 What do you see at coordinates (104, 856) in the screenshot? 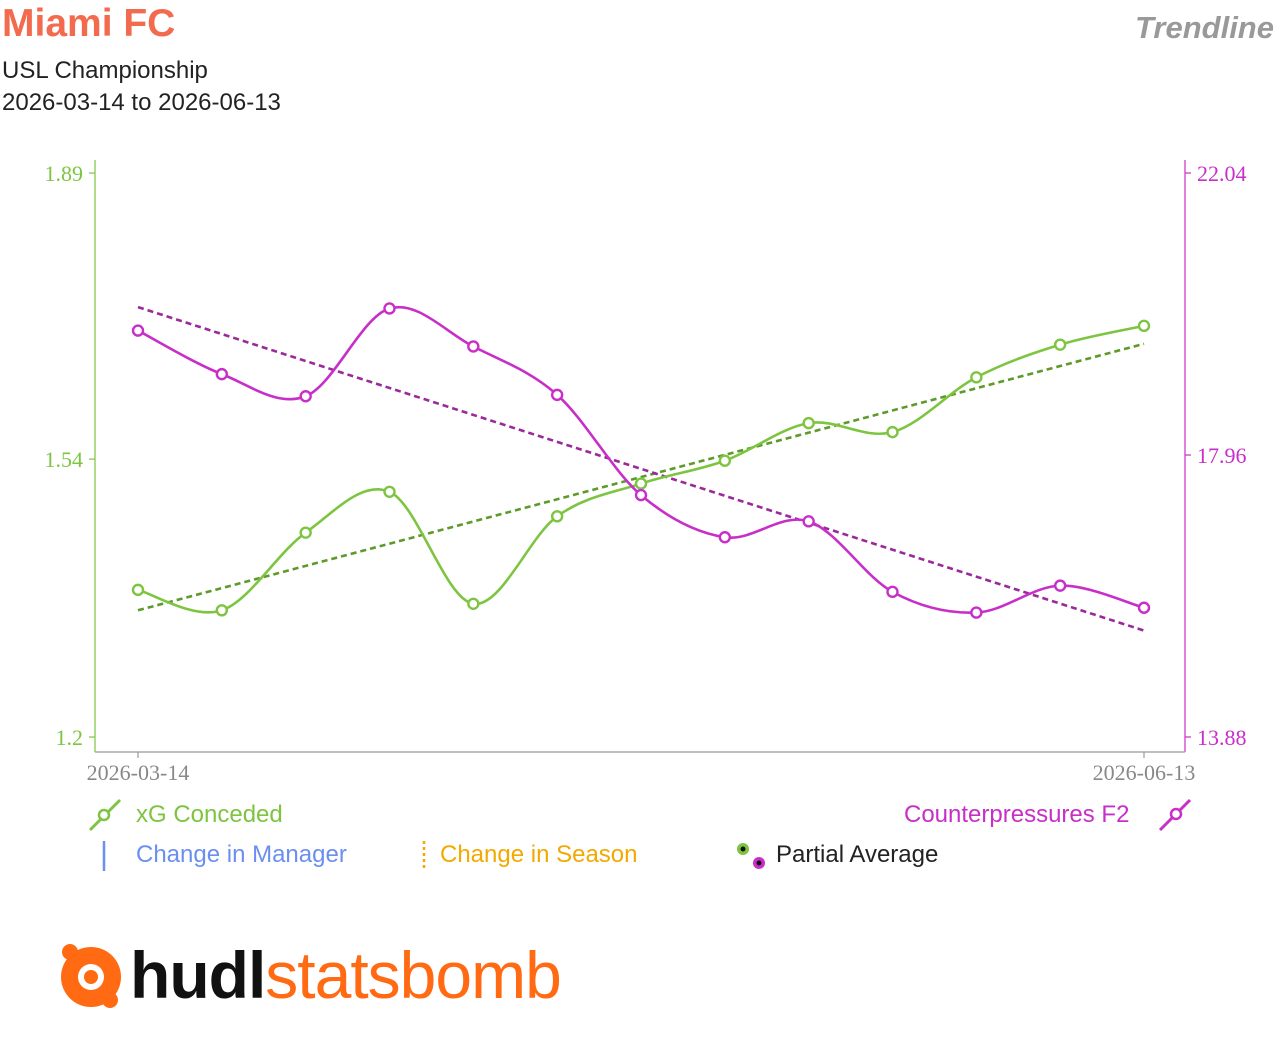
I see `manager-line-icon` at bounding box center [104, 856].